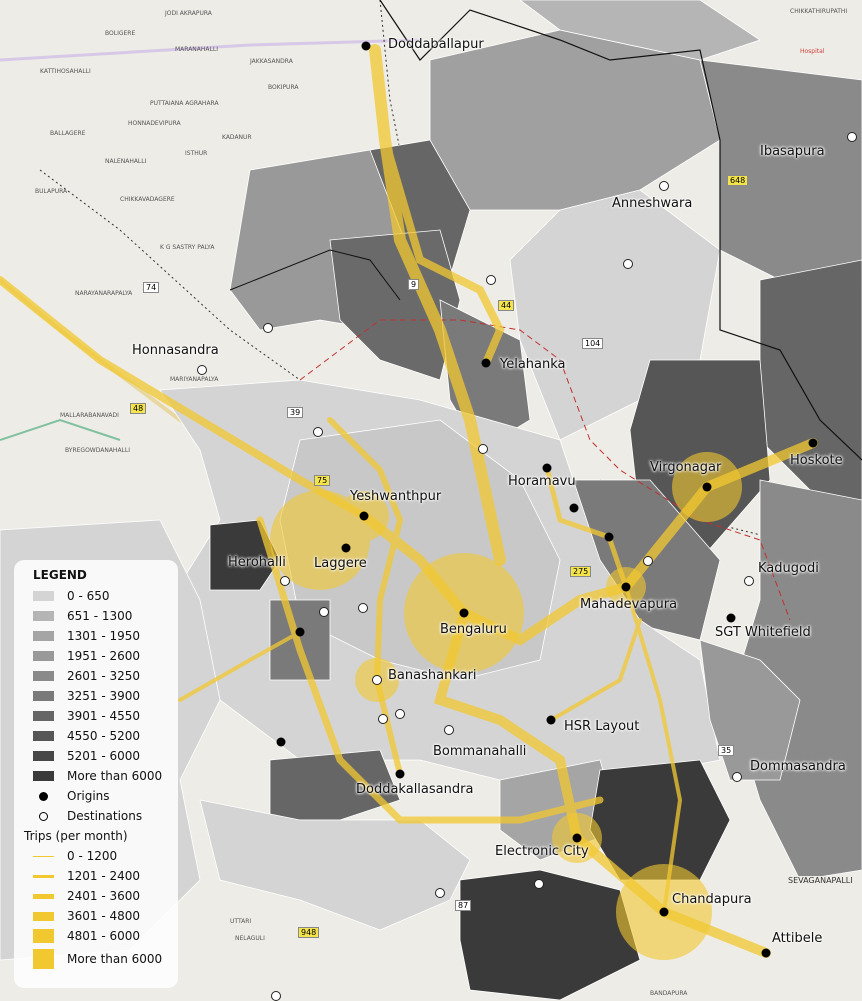 Image resolution: width=862 pixels, height=1001 pixels. Describe the element at coordinates (593, 343) in the screenshot. I see `road-shield: 104` at that location.